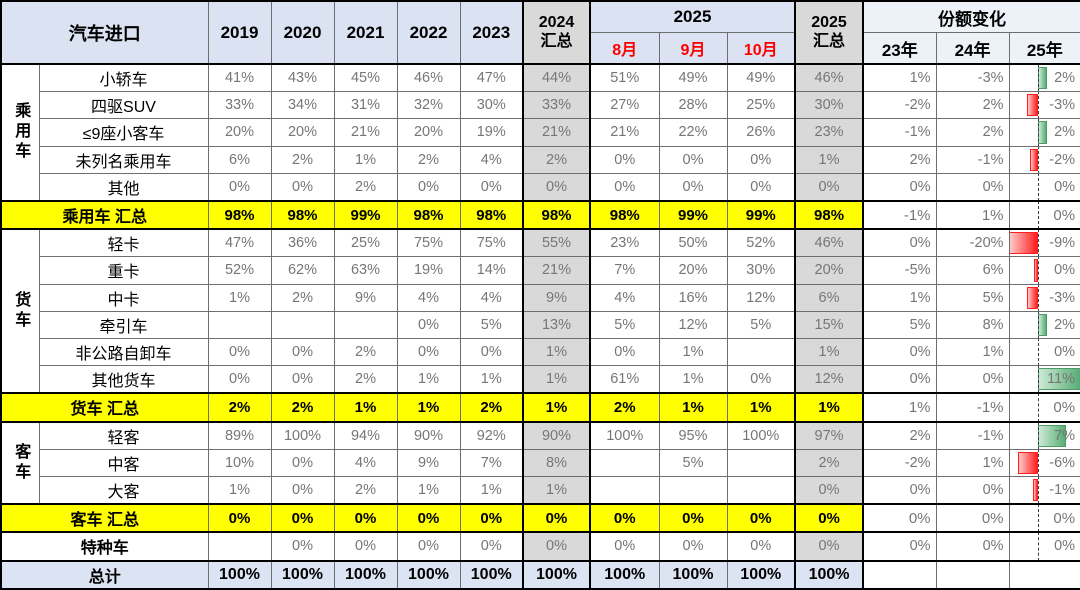 This screenshot has width=1080, height=590. I want to click on cell-special-vehicle-y2022: 0%, so click(428, 546).